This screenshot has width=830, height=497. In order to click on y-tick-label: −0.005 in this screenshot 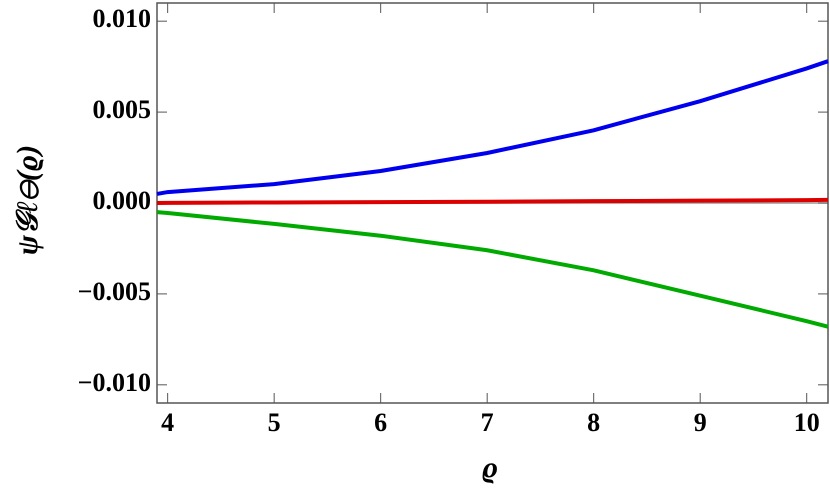, I will do `click(114, 291)`.